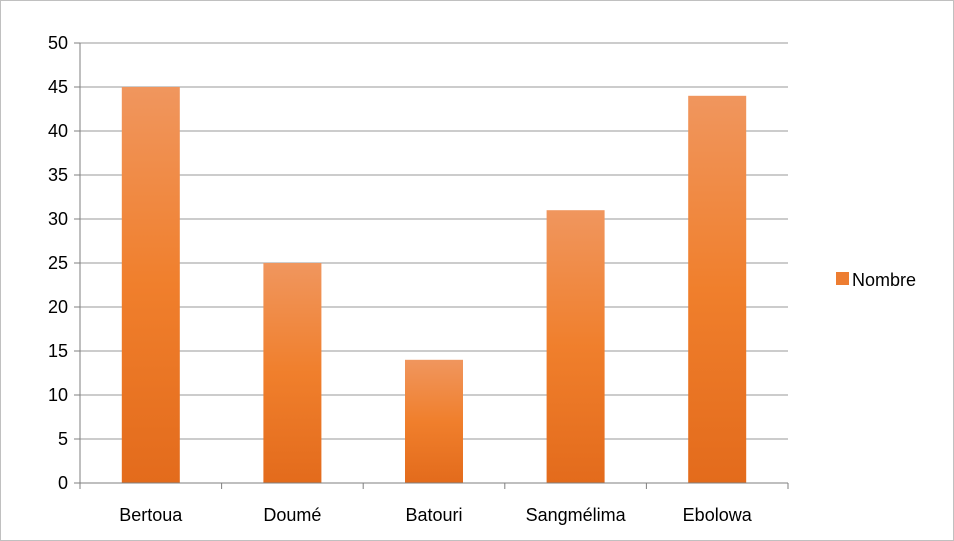 This screenshot has height=541, width=954. I want to click on y-tick-label: 40, so click(58, 131).